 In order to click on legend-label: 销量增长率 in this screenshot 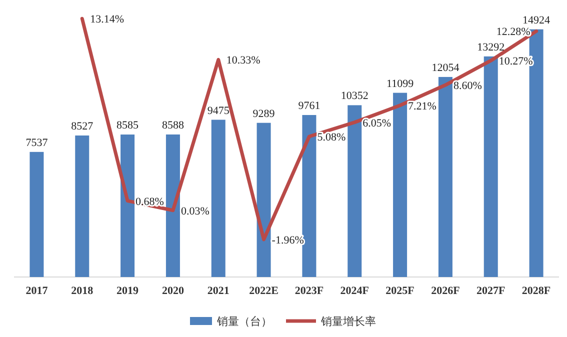, I will do `click(348, 321)`.